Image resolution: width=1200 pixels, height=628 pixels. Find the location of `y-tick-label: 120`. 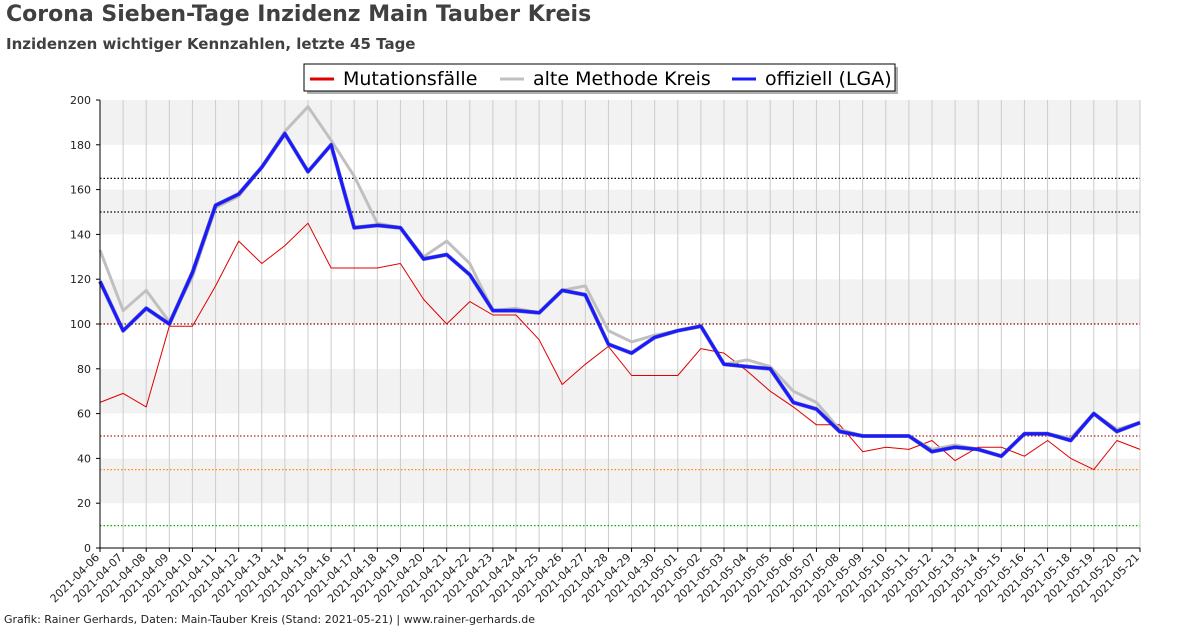

y-tick-label: 120 is located at coordinates (80, 279).